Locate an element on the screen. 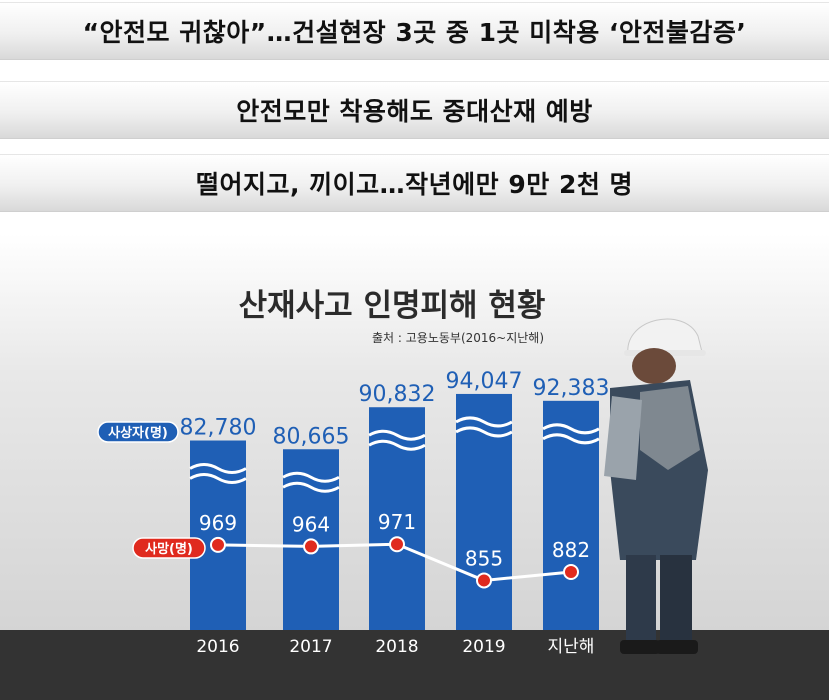  chart-title: 산재사고 인명피해 현황 is located at coordinates (392, 306).